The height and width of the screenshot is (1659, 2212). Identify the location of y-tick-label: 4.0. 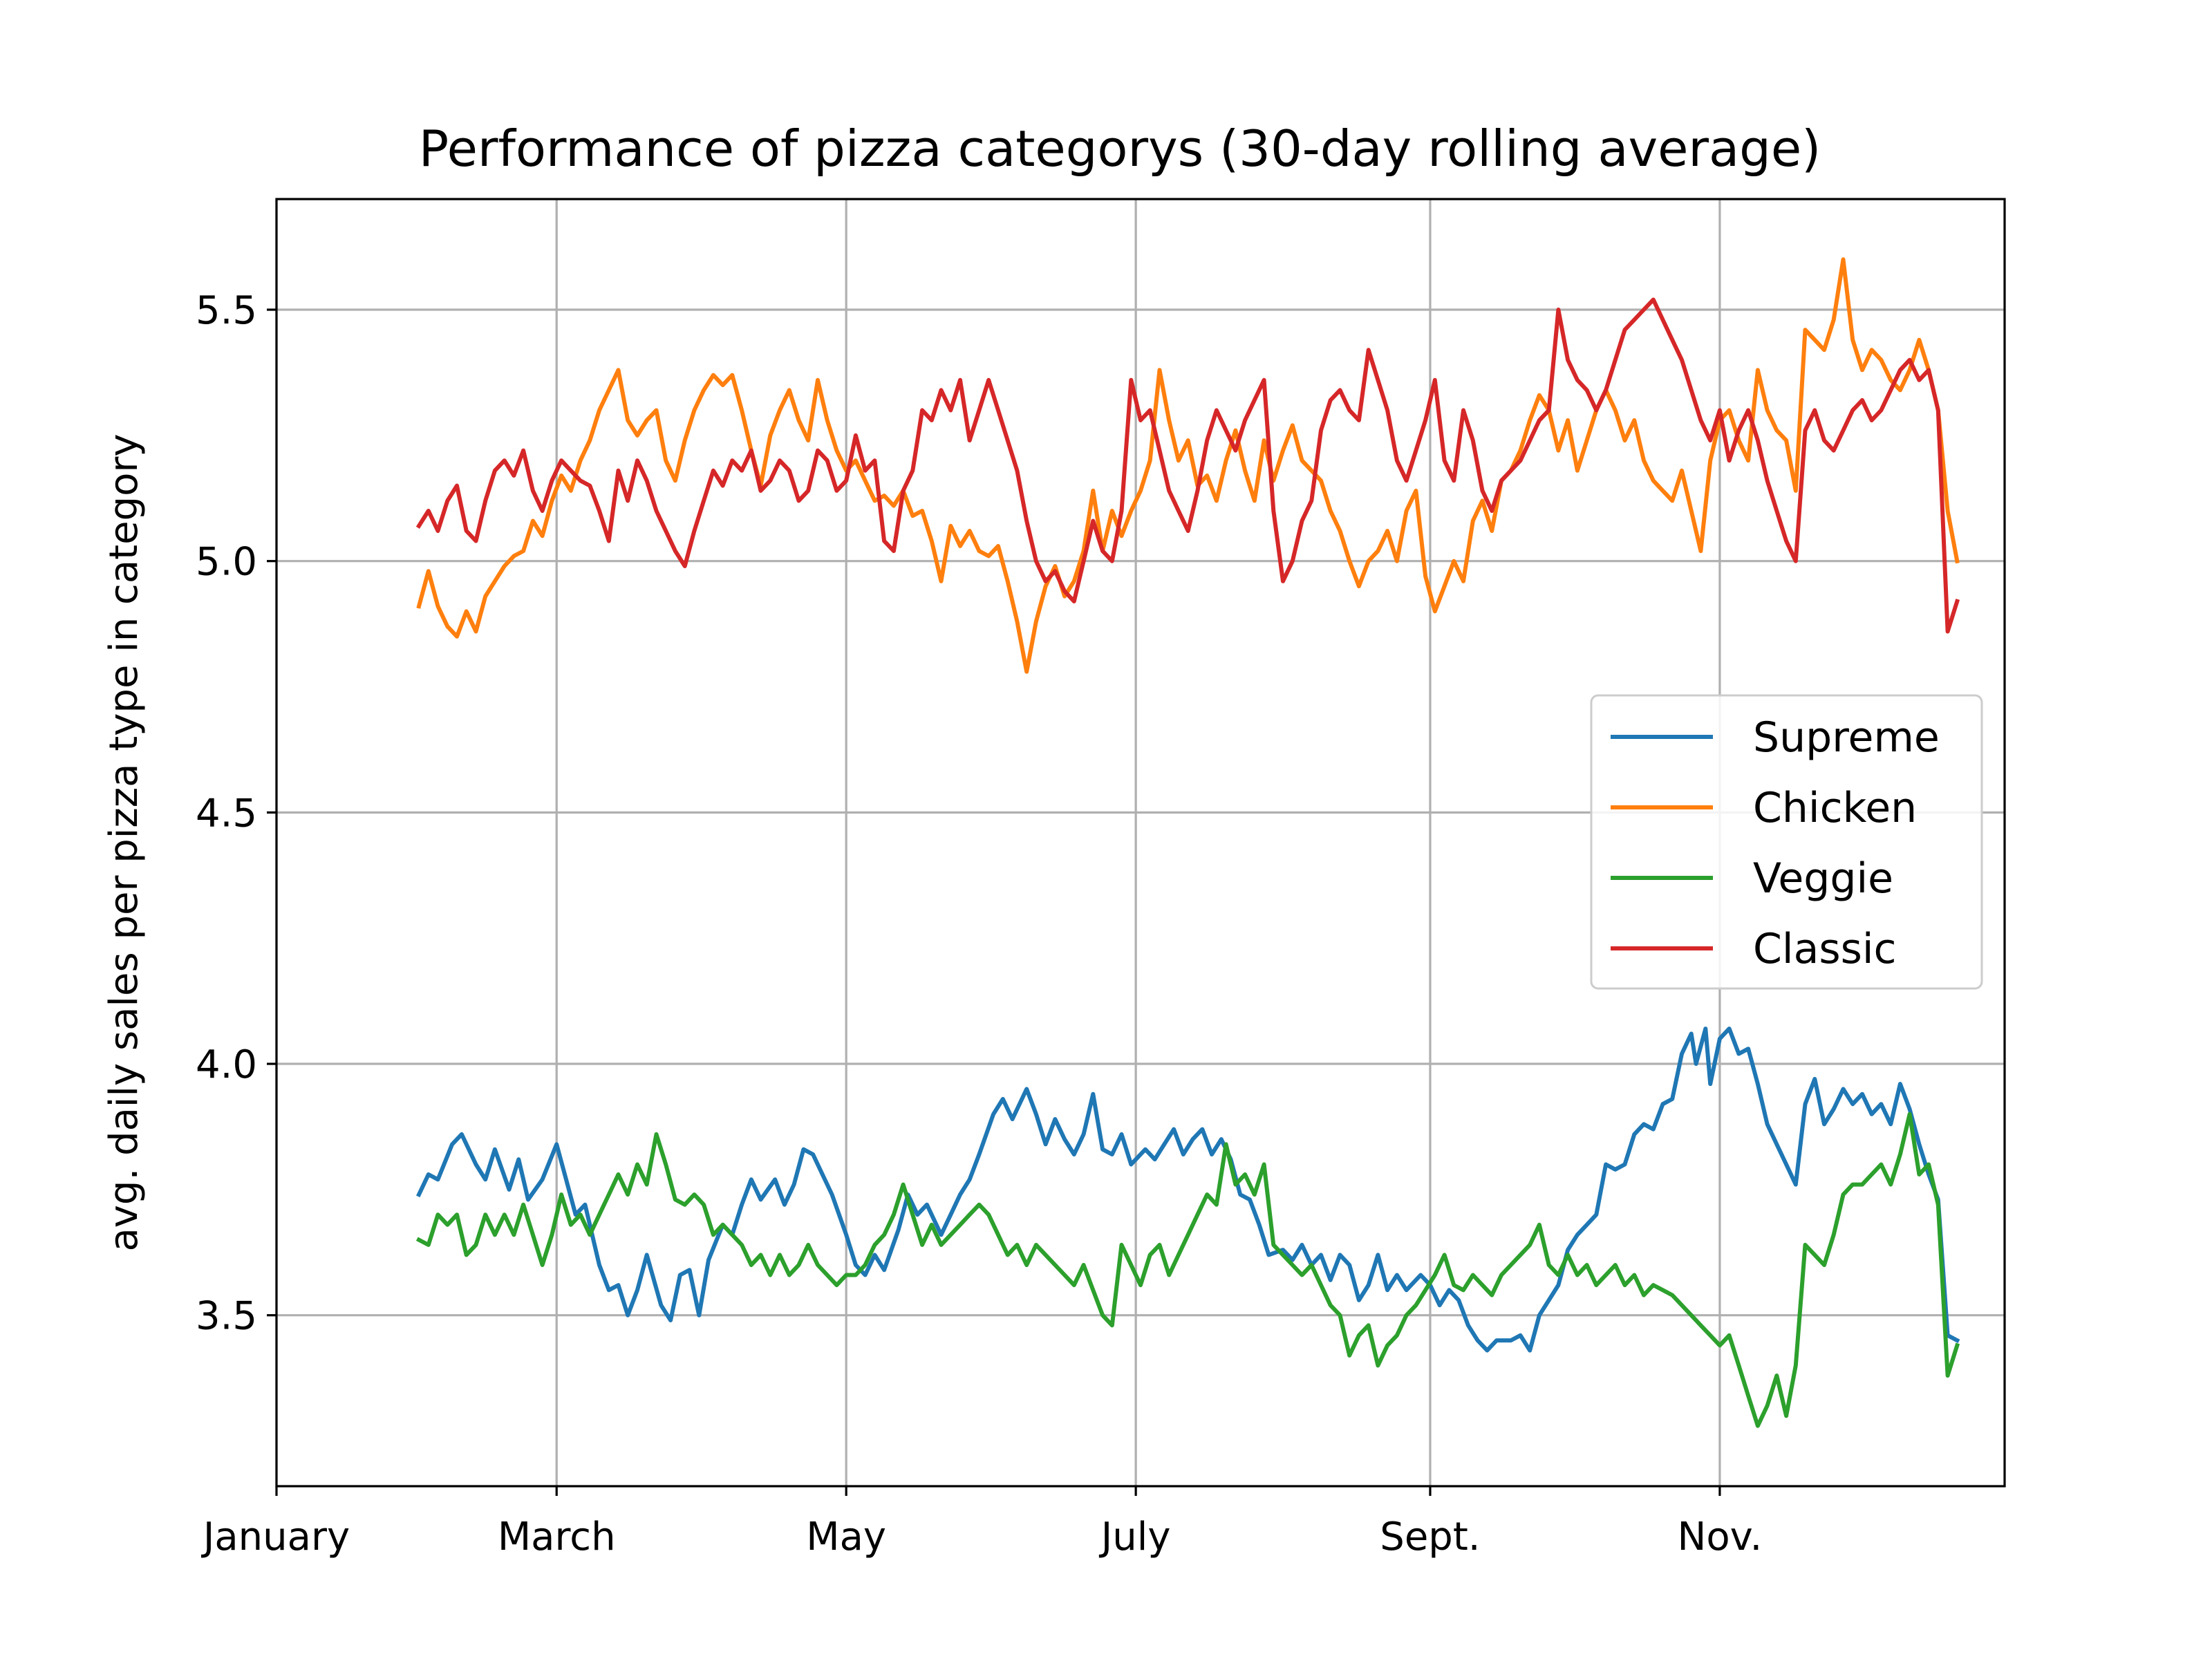
(226, 1064).